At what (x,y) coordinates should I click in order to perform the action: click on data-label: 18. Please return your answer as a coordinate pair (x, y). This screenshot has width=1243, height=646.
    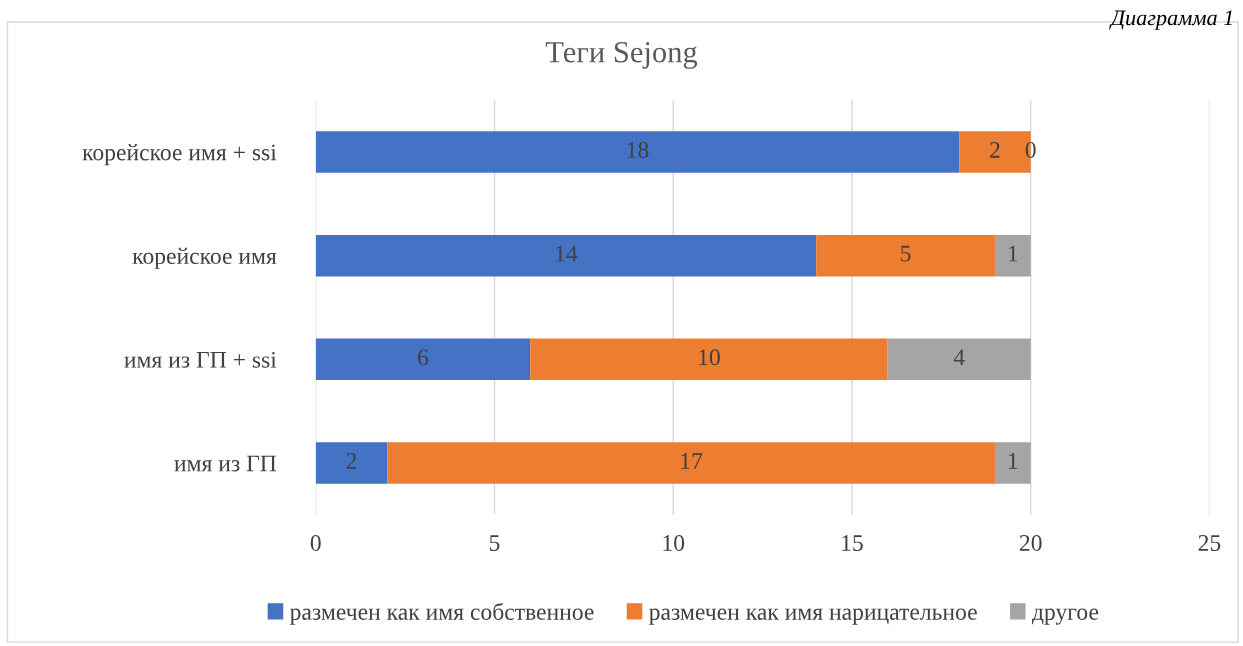
    Looking at the image, I should click on (638, 149).